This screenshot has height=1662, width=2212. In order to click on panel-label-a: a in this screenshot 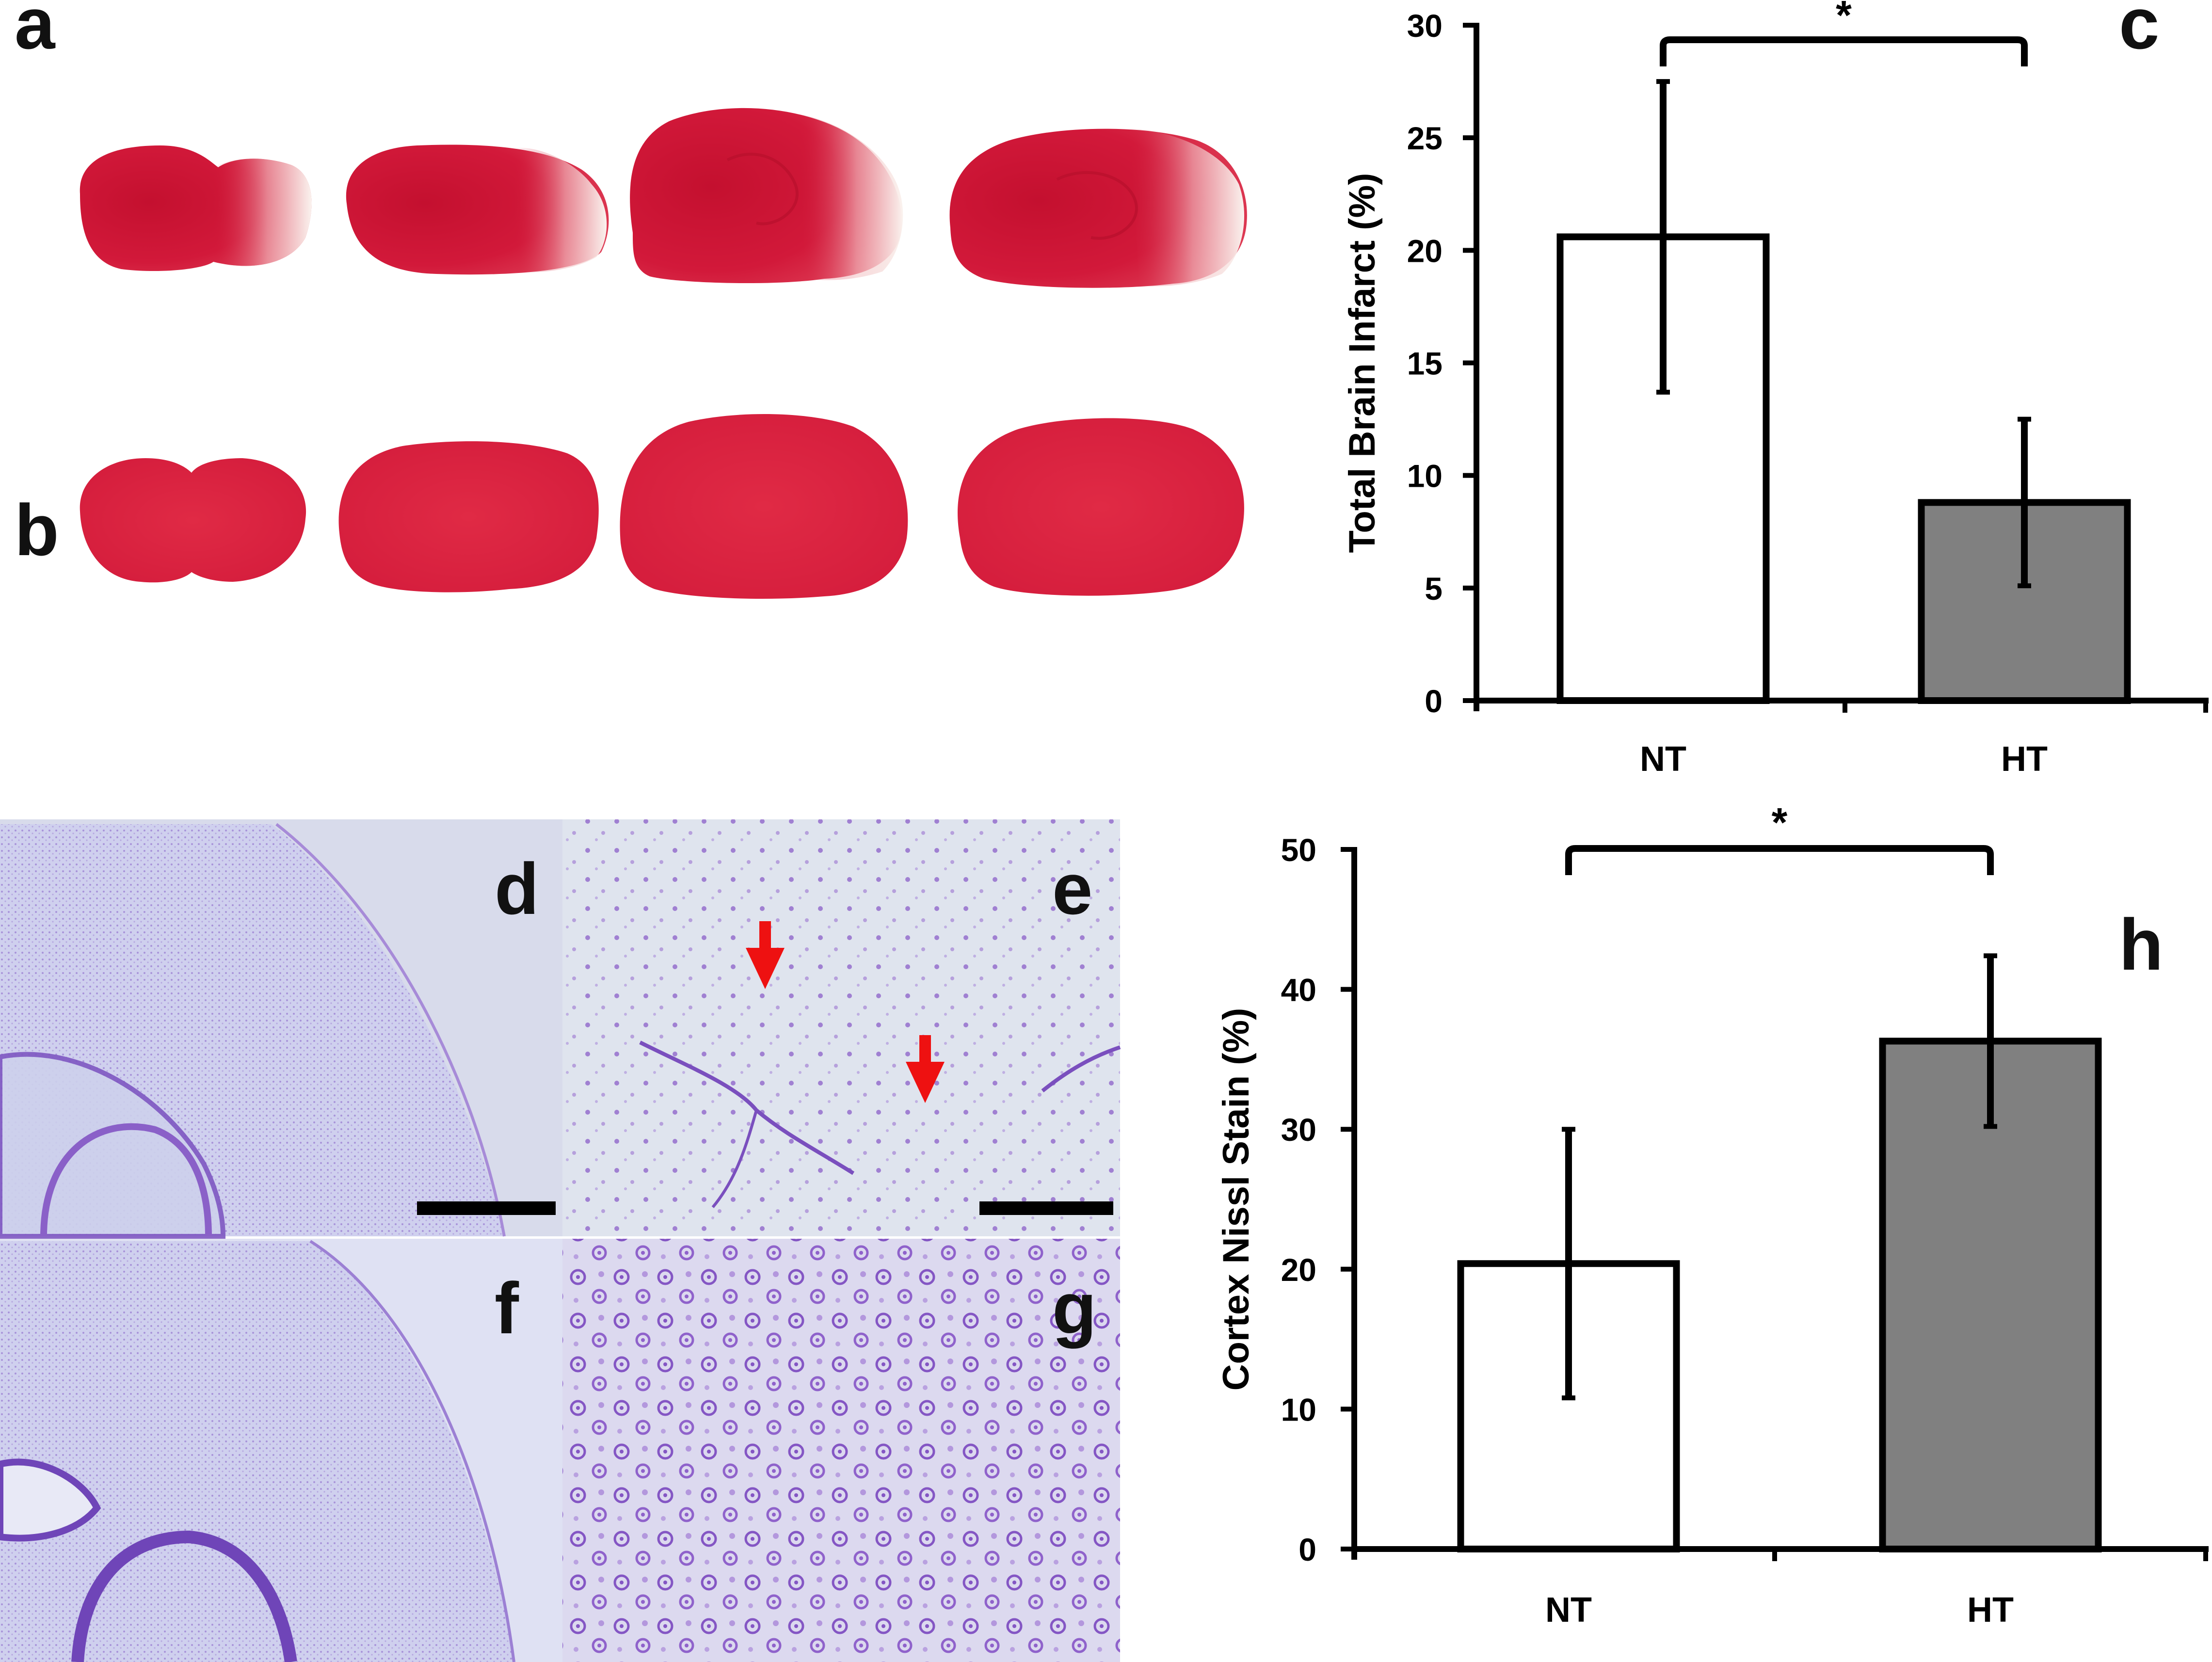, I will do `click(35, 32)`.